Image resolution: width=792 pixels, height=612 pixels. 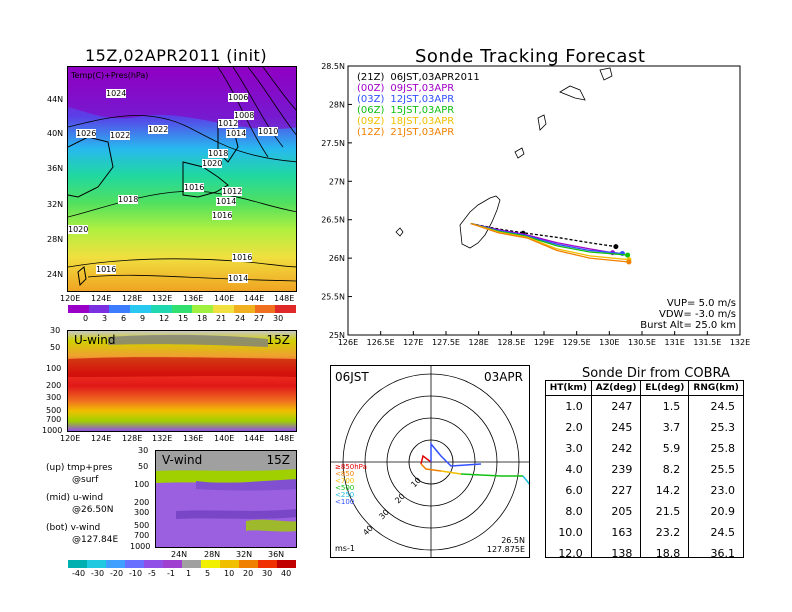 I want to click on table-cell: 36.1, so click(x=715, y=550).